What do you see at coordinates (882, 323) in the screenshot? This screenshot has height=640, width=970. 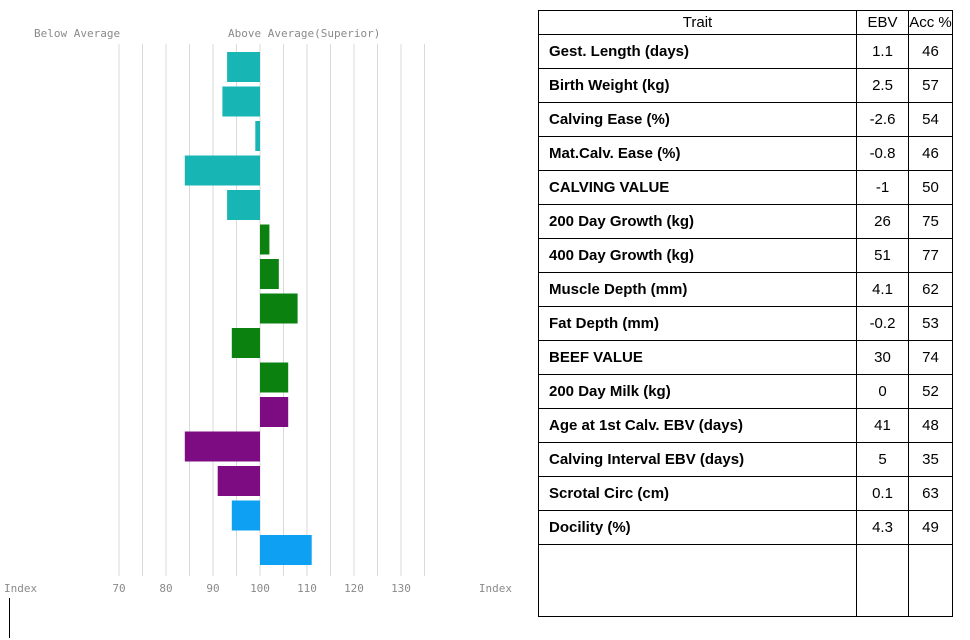 I see `ebv-cell: -0.2` at bounding box center [882, 323].